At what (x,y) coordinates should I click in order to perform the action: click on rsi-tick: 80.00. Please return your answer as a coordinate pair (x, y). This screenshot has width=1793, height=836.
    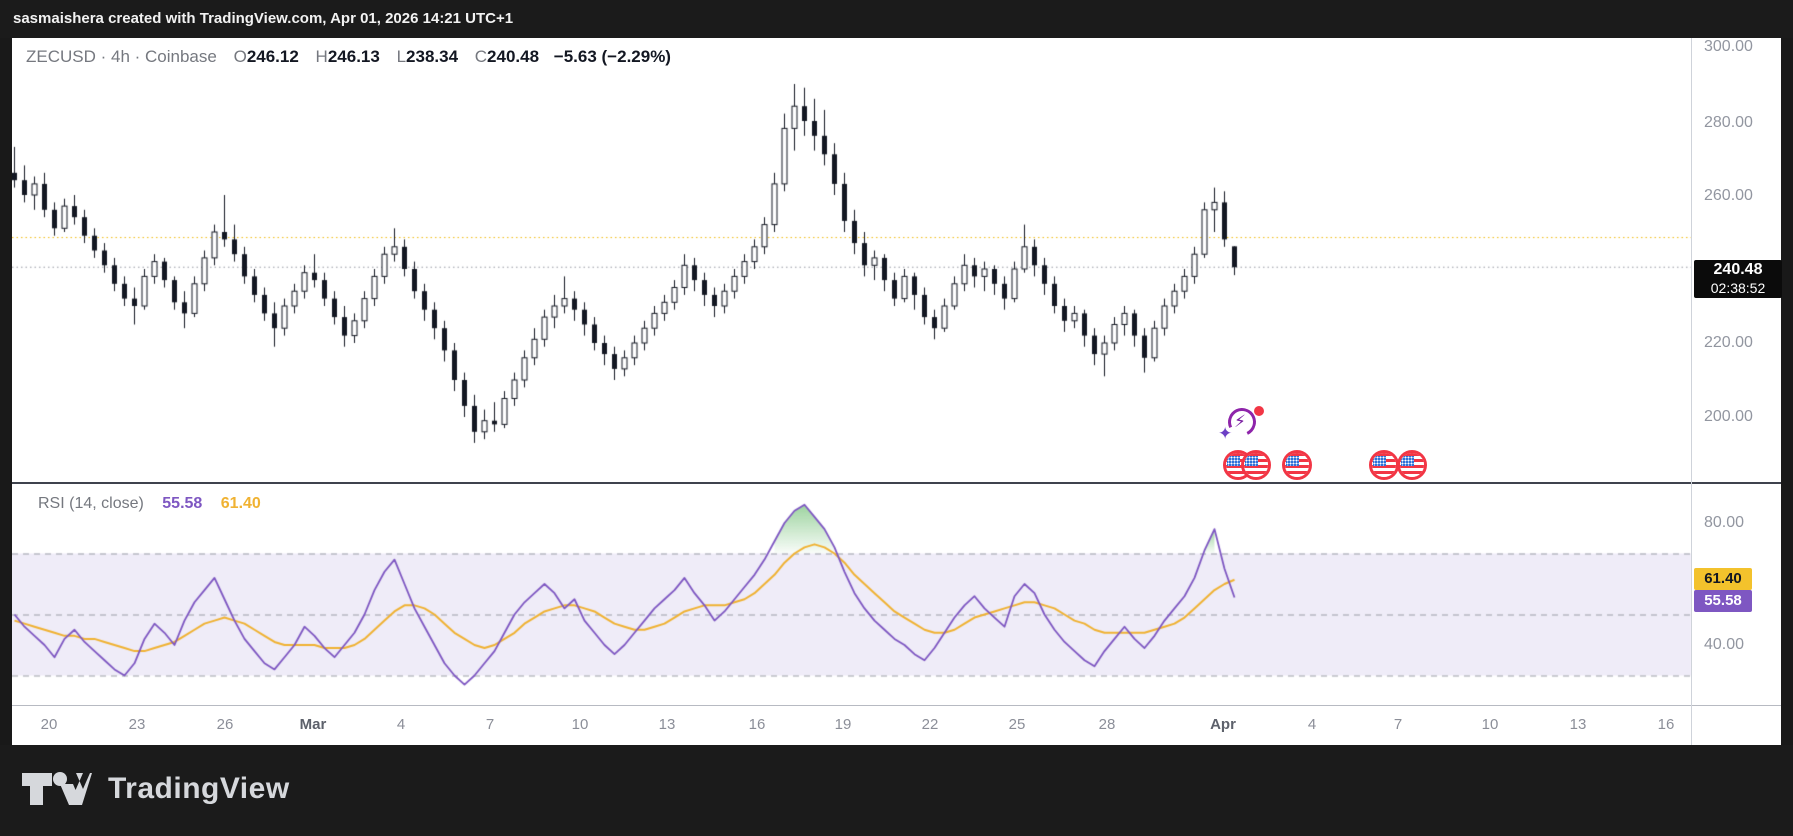
    Looking at the image, I should click on (1724, 522).